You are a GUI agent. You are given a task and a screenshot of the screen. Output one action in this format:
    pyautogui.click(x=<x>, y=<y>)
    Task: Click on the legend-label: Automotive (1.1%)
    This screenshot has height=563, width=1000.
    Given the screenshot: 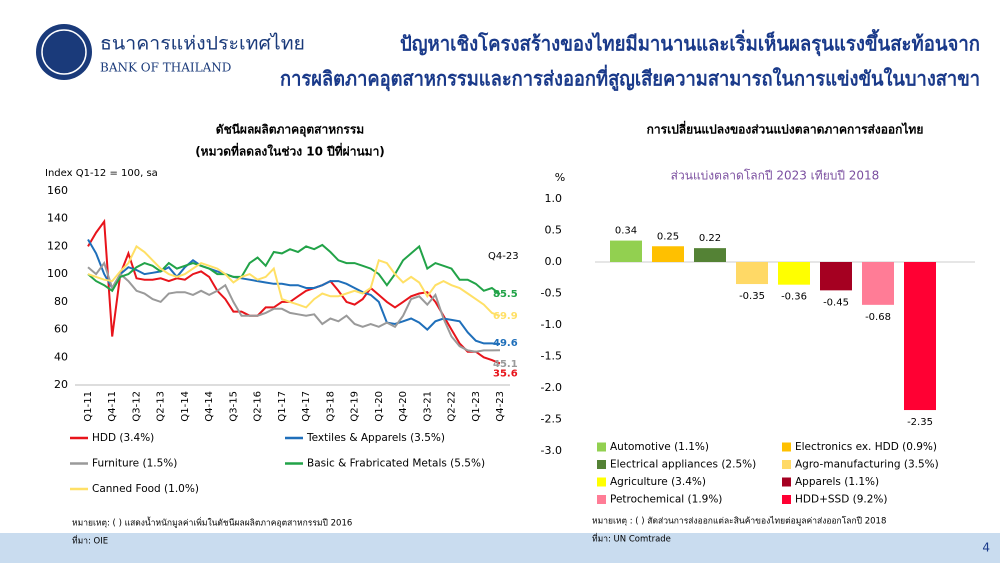 What is the action you would take?
    pyautogui.click(x=659, y=447)
    